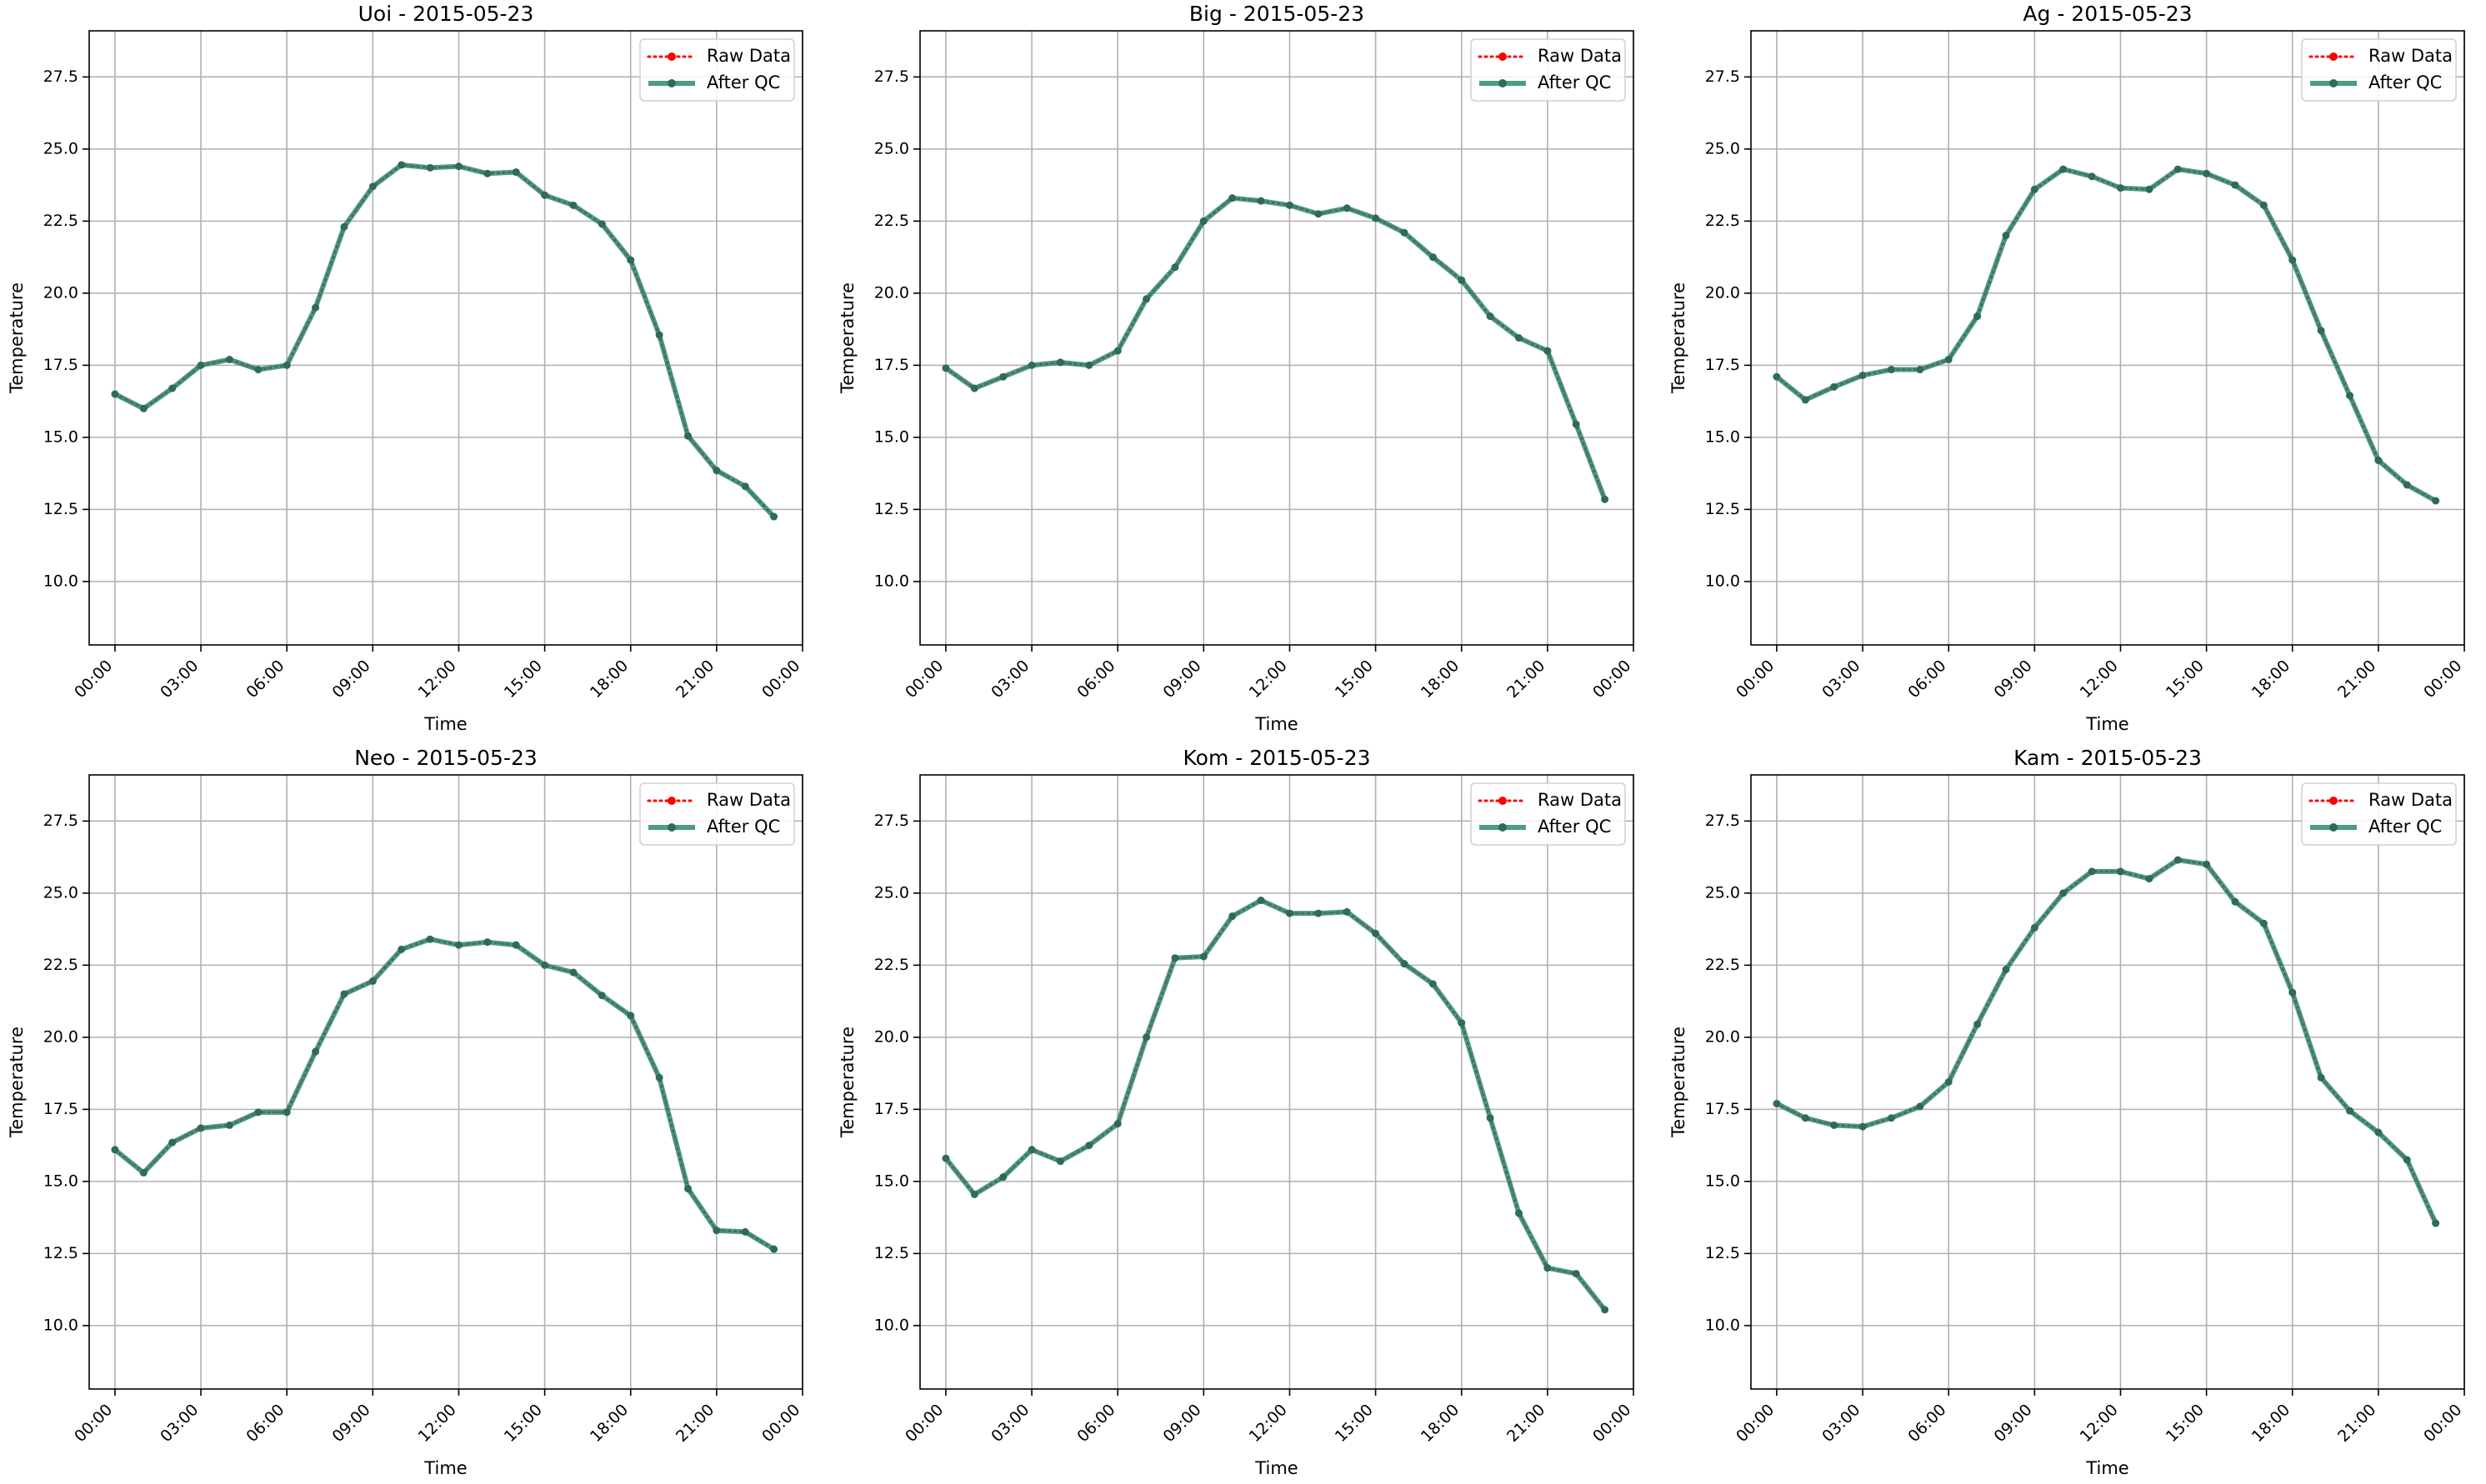 The width and height of the screenshot is (2486, 1484). What do you see at coordinates (1723, 148) in the screenshot?
I see `y-tick-label: 25.0` at bounding box center [1723, 148].